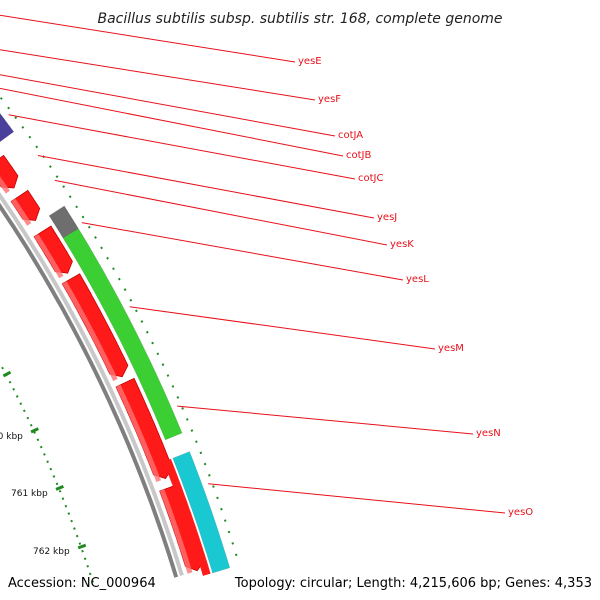 This screenshot has height=600, width=600. What do you see at coordinates (358, 155) in the screenshot?
I see `gene-label-cotJB: cotJB` at bounding box center [358, 155].